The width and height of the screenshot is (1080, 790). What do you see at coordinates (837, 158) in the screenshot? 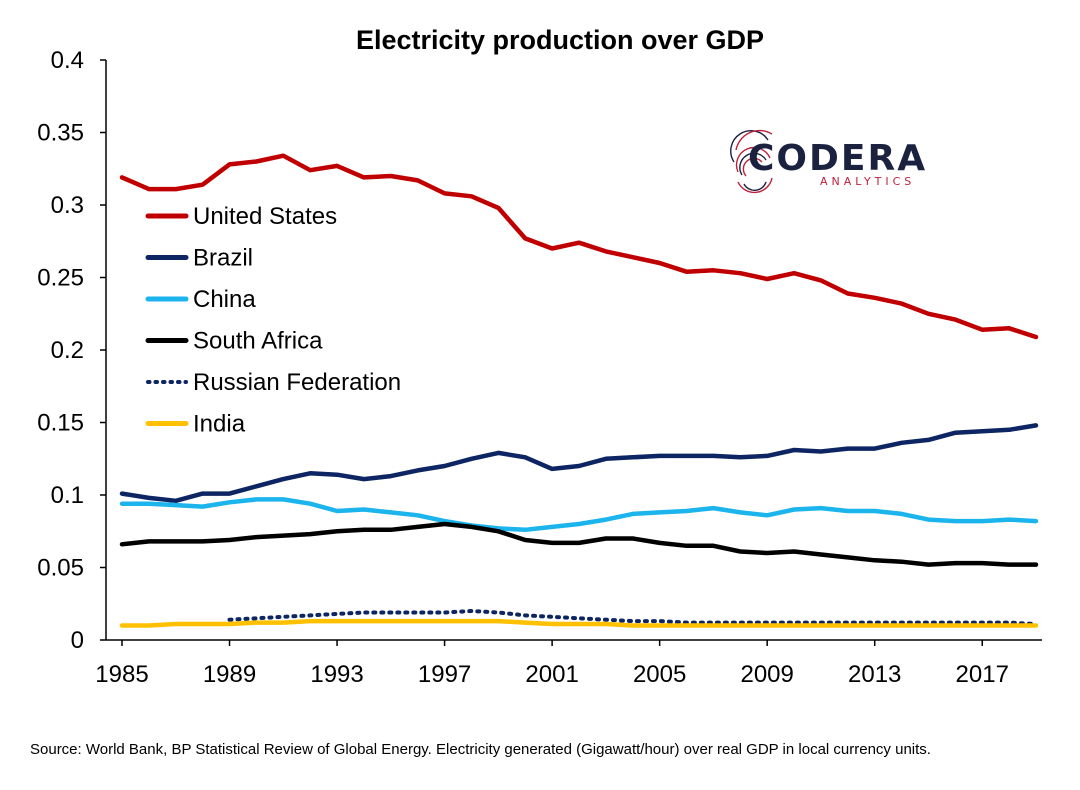
I see `logo-wordmark: CODERA` at bounding box center [837, 158].